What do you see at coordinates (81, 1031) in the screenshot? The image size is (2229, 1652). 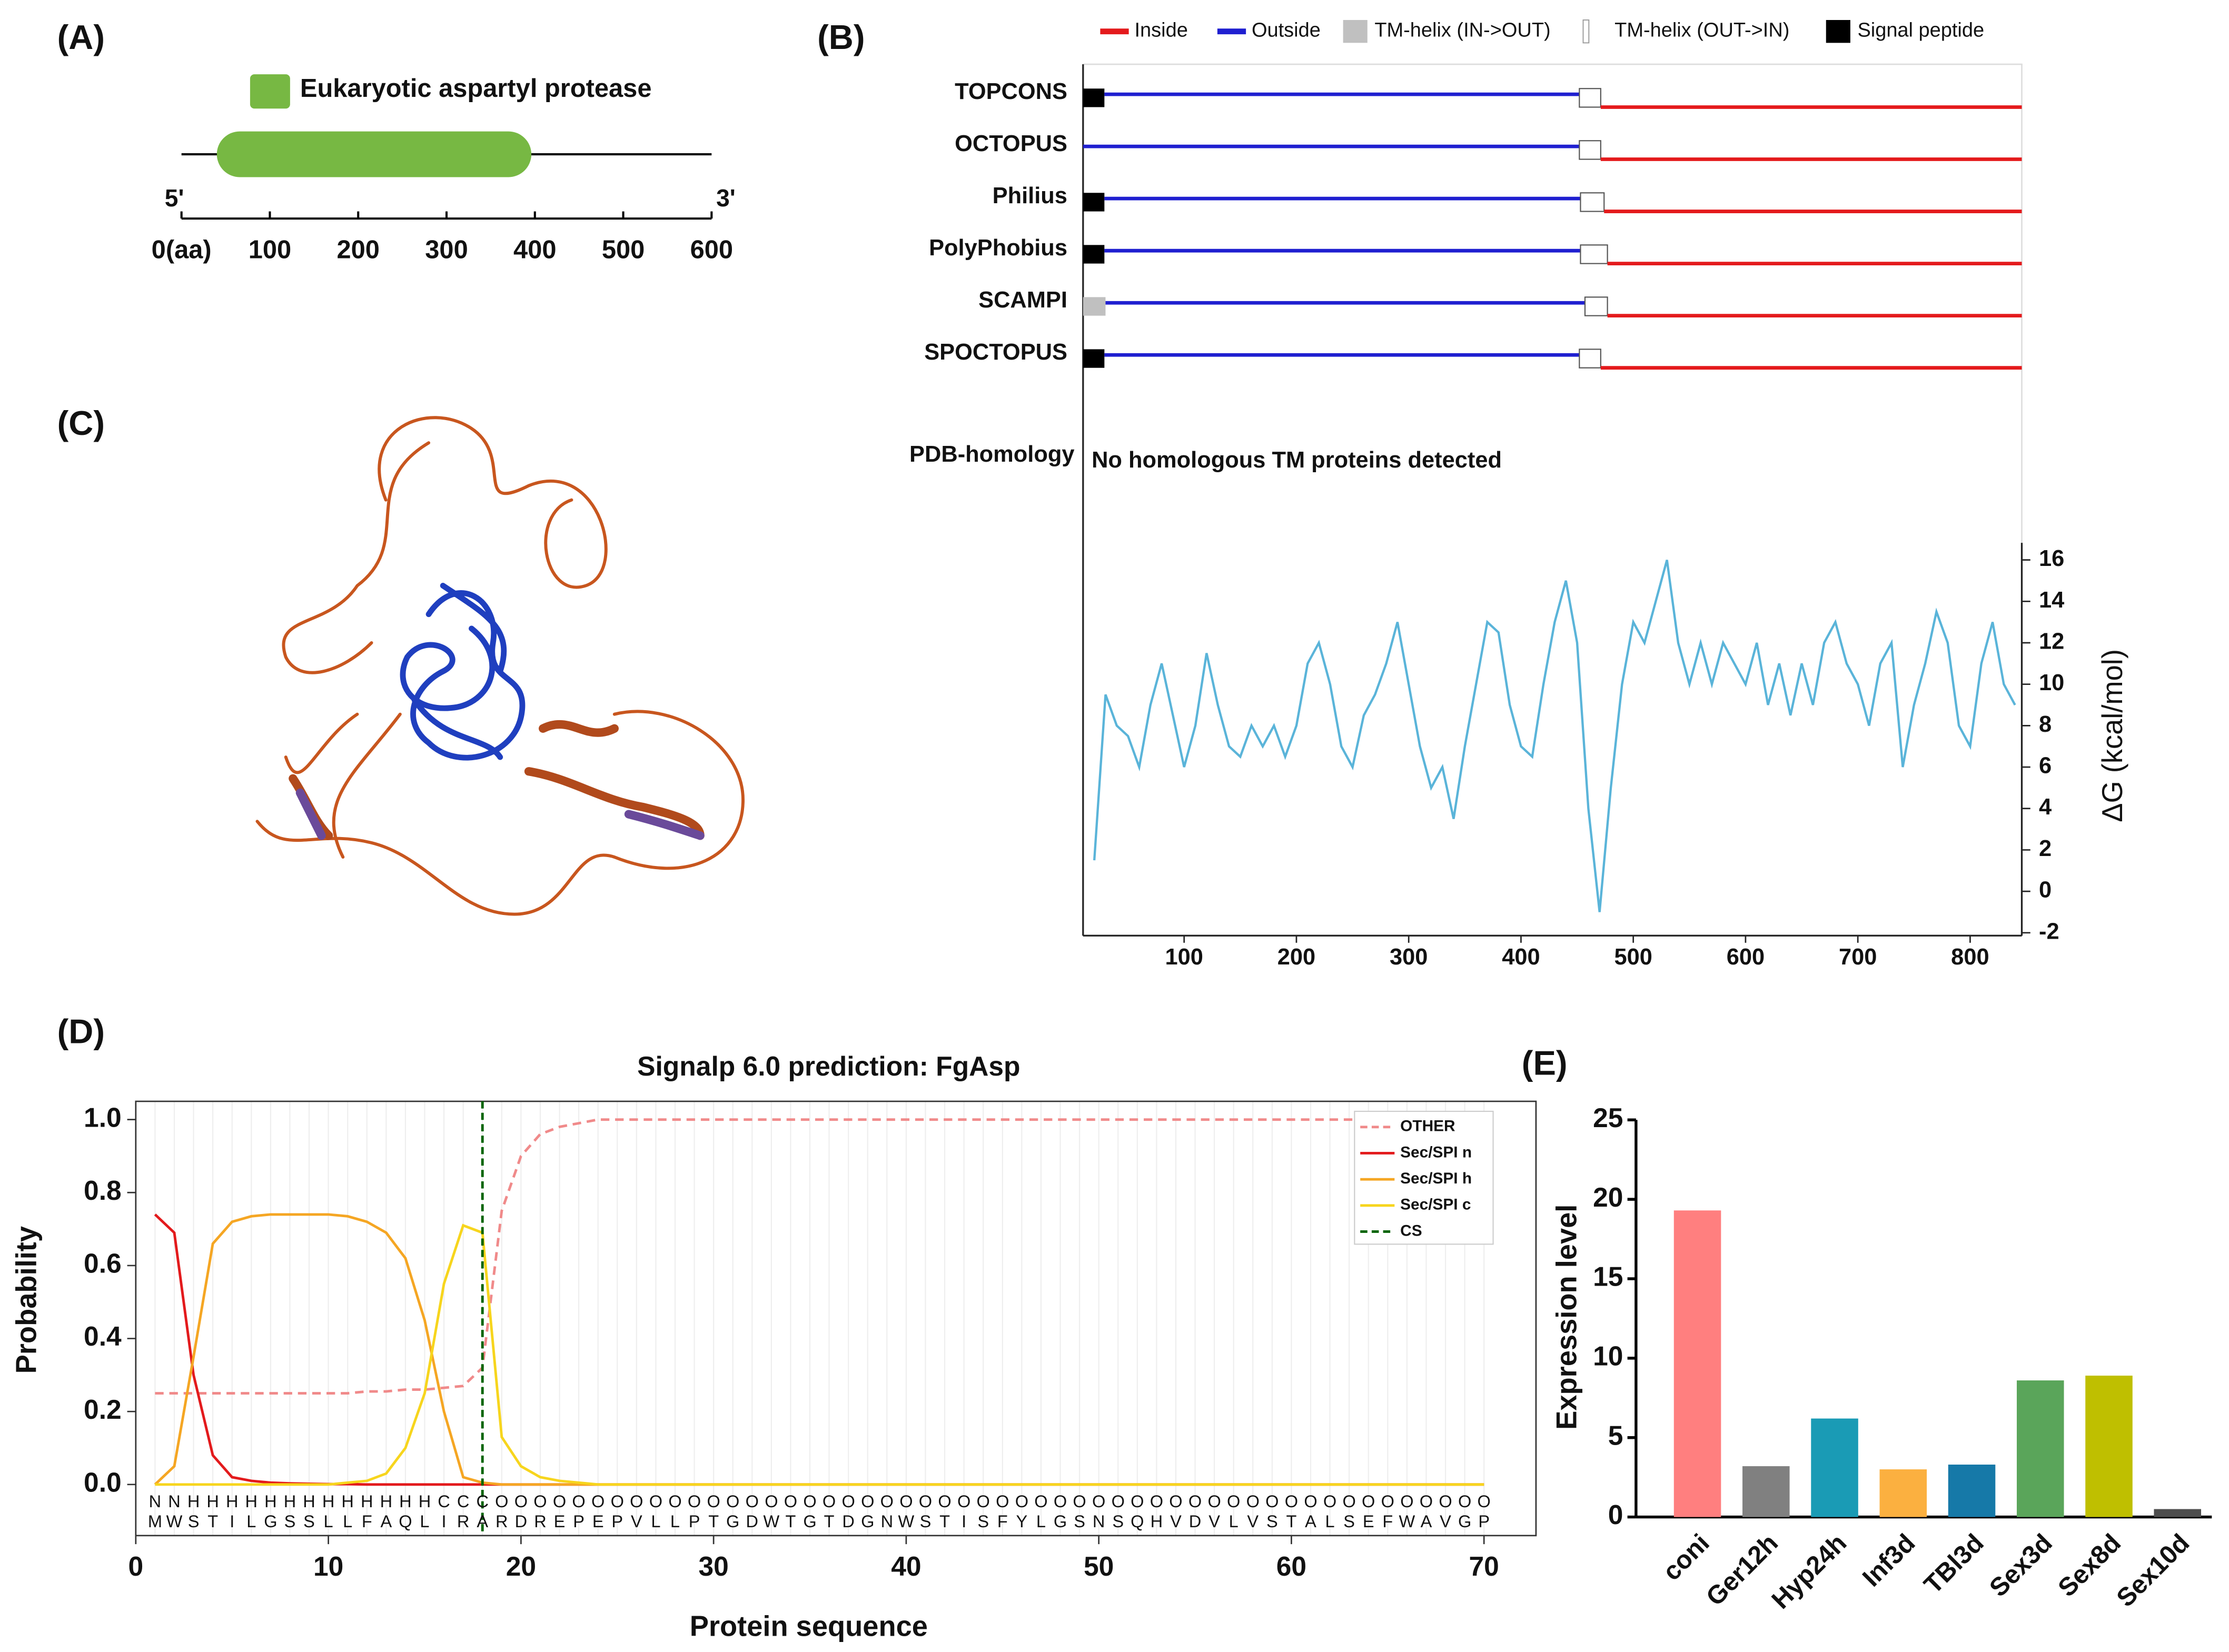 I see `panel-label: (D)` at bounding box center [81, 1031].